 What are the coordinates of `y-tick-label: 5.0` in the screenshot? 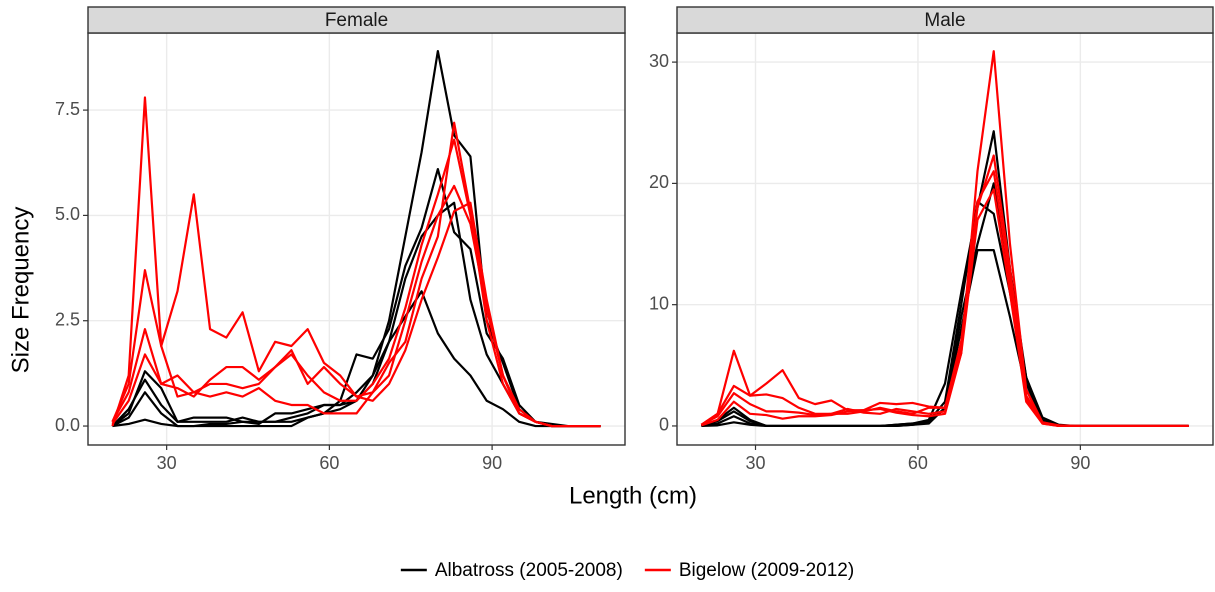 It's located at (67, 214).